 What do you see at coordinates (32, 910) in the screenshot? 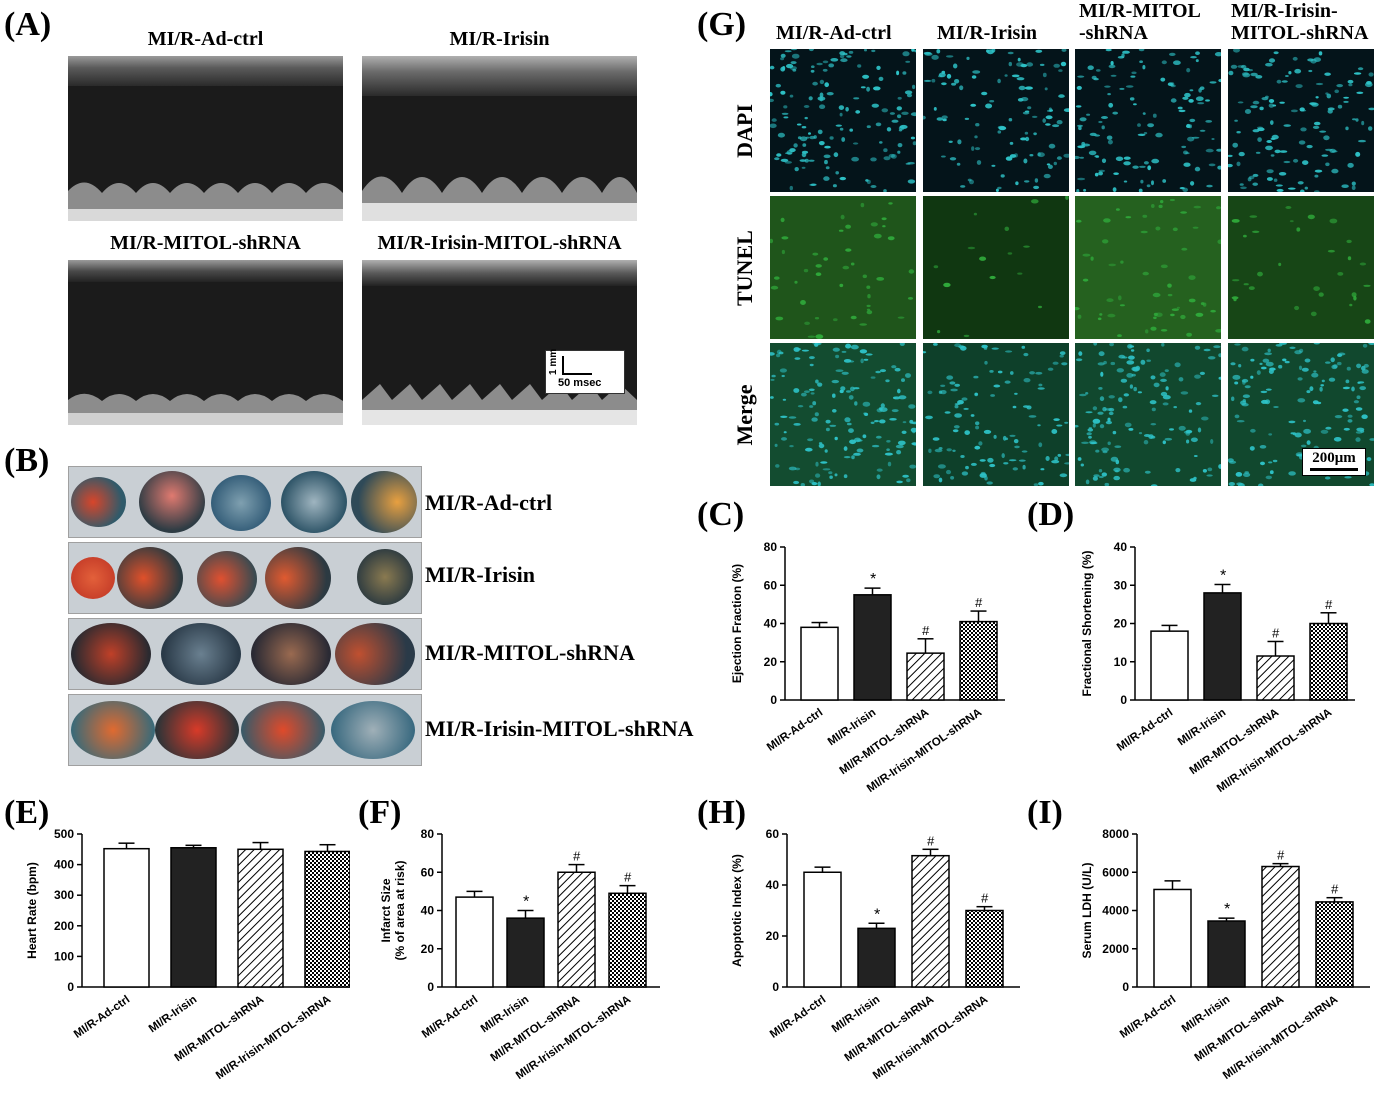
I see `y-axis-label: Heart Rate (bpm)` at bounding box center [32, 910].